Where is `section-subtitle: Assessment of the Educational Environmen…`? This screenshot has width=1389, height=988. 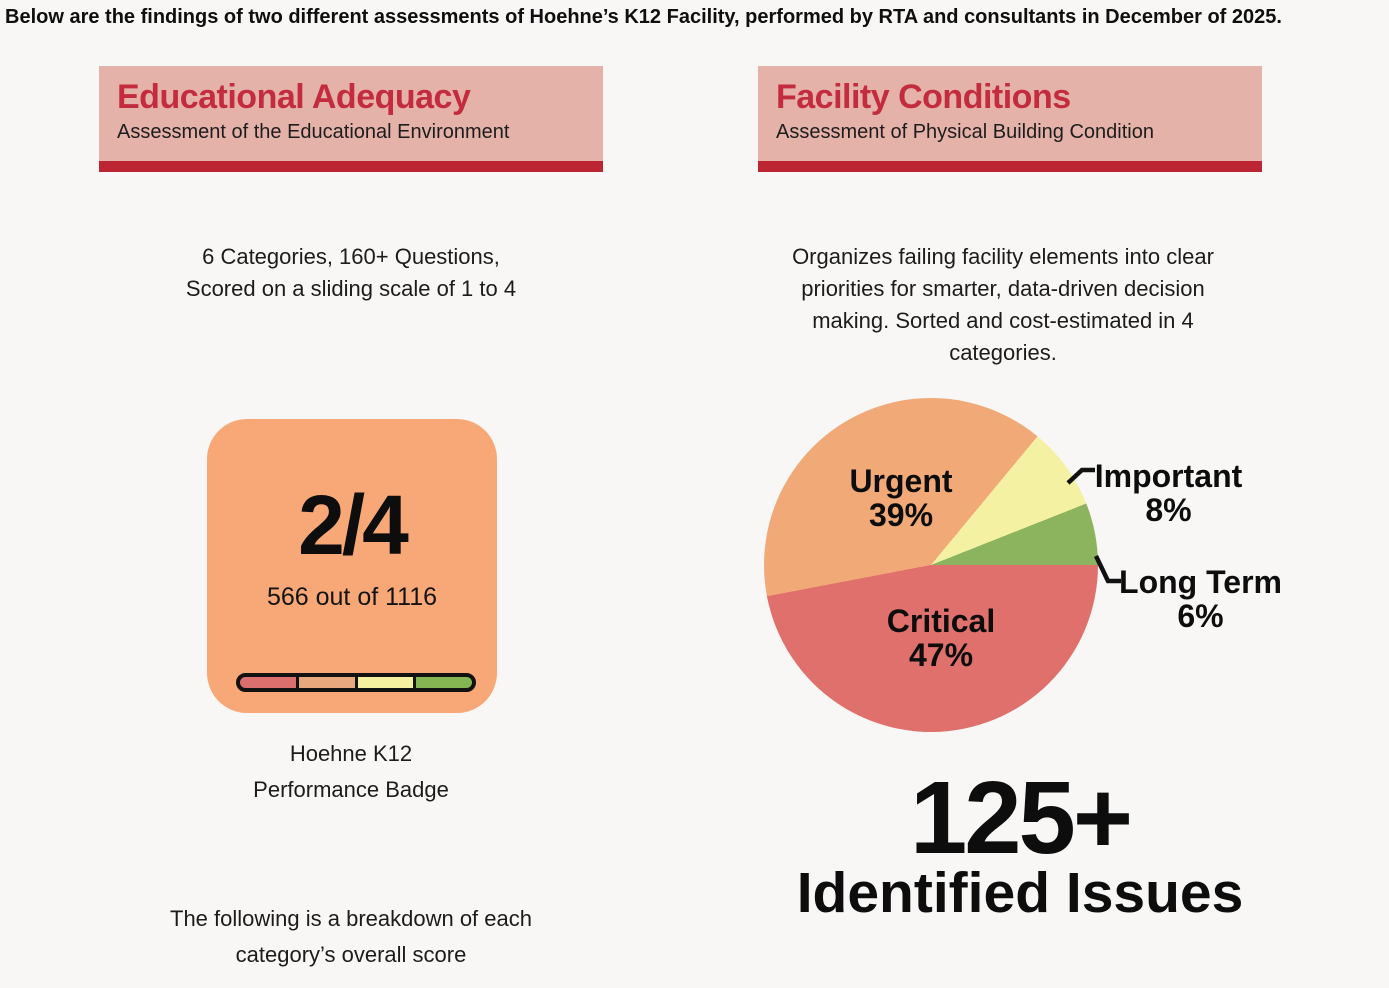
section-subtitle: Assessment of the Educational Environmen… is located at coordinates (313, 132).